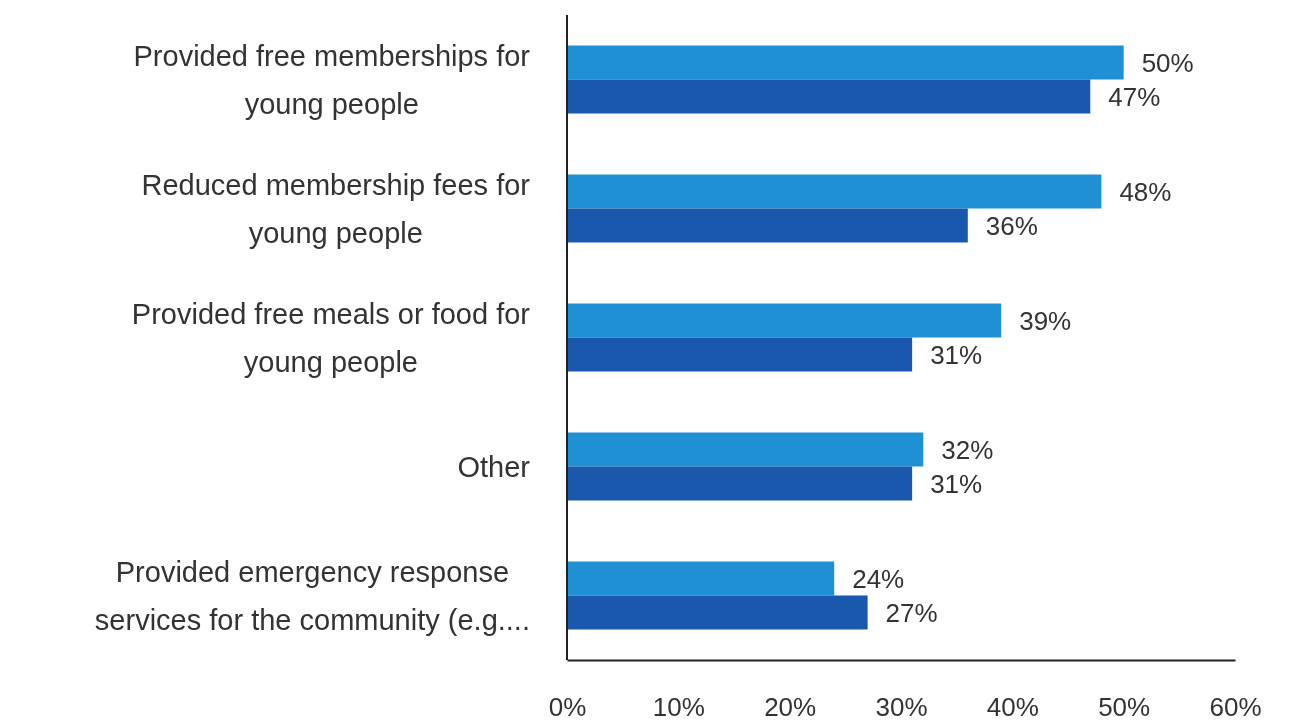 The height and width of the screenshot is (728, 1299). I want to click on x-tick-label: 40%, so click(1012, 707).